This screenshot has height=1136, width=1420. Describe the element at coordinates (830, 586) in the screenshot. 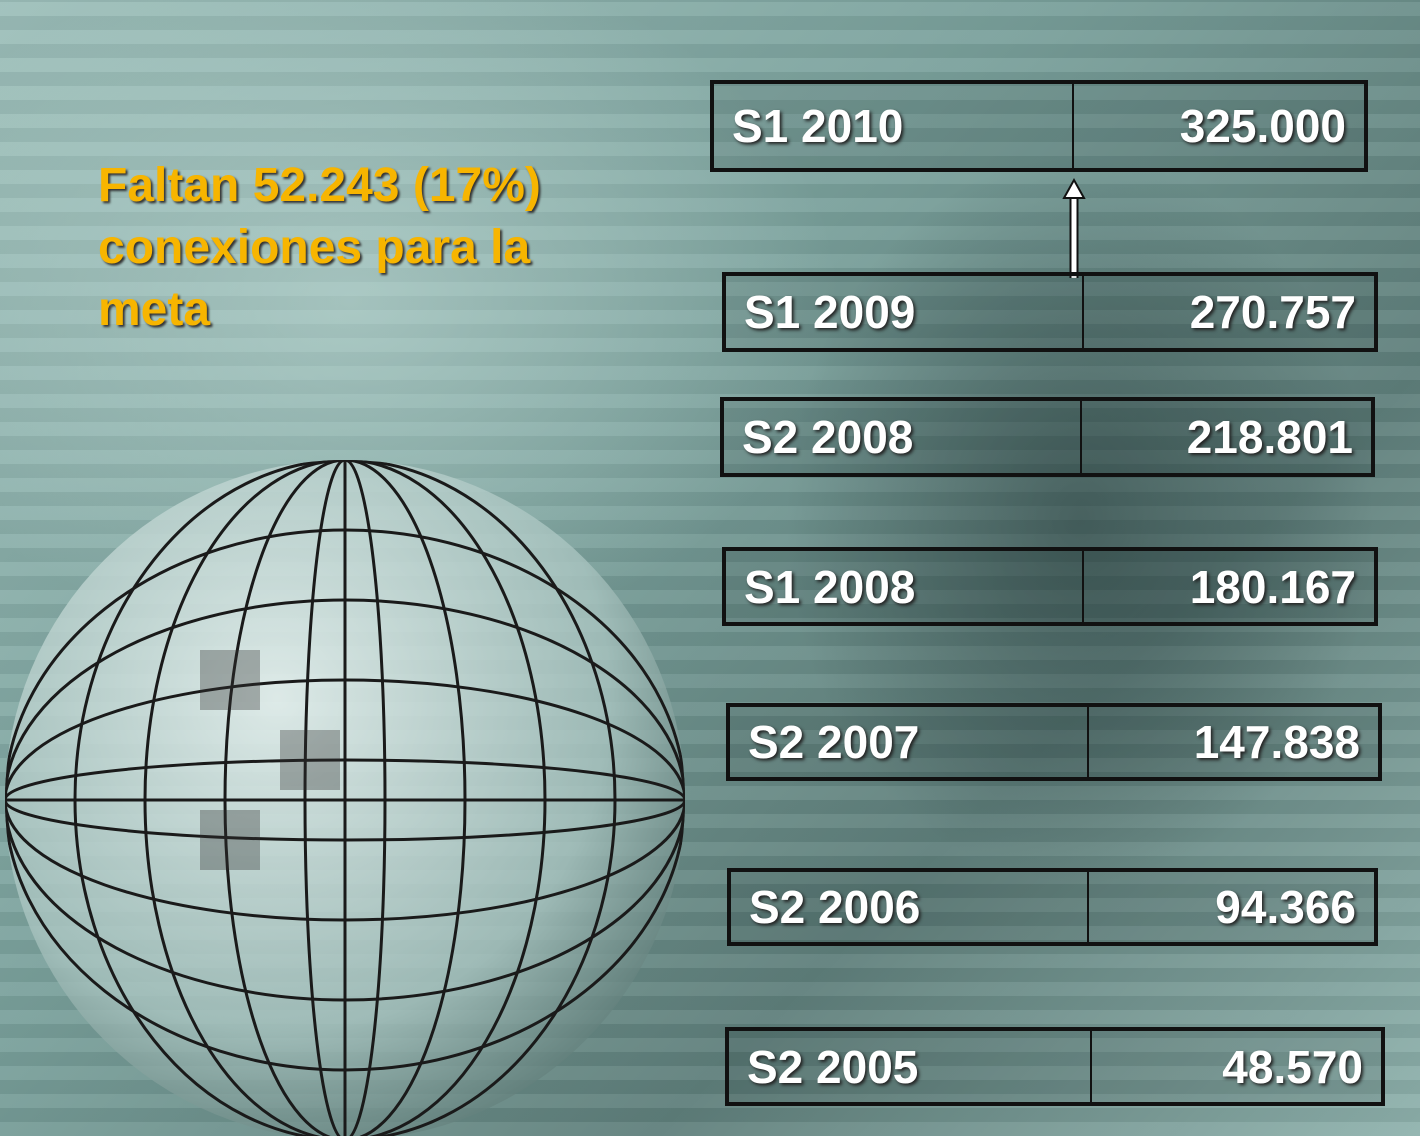

I see `period-label: S1 2008` at that location.